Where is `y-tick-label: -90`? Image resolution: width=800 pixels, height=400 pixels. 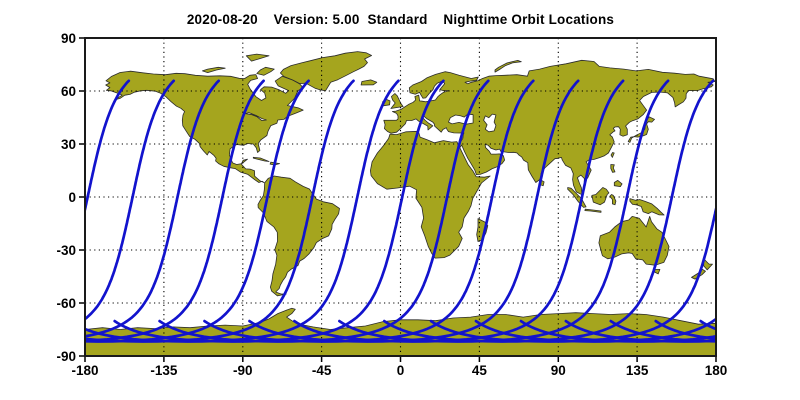
y-tick-label: -90 is located at coordinates (66, 356).